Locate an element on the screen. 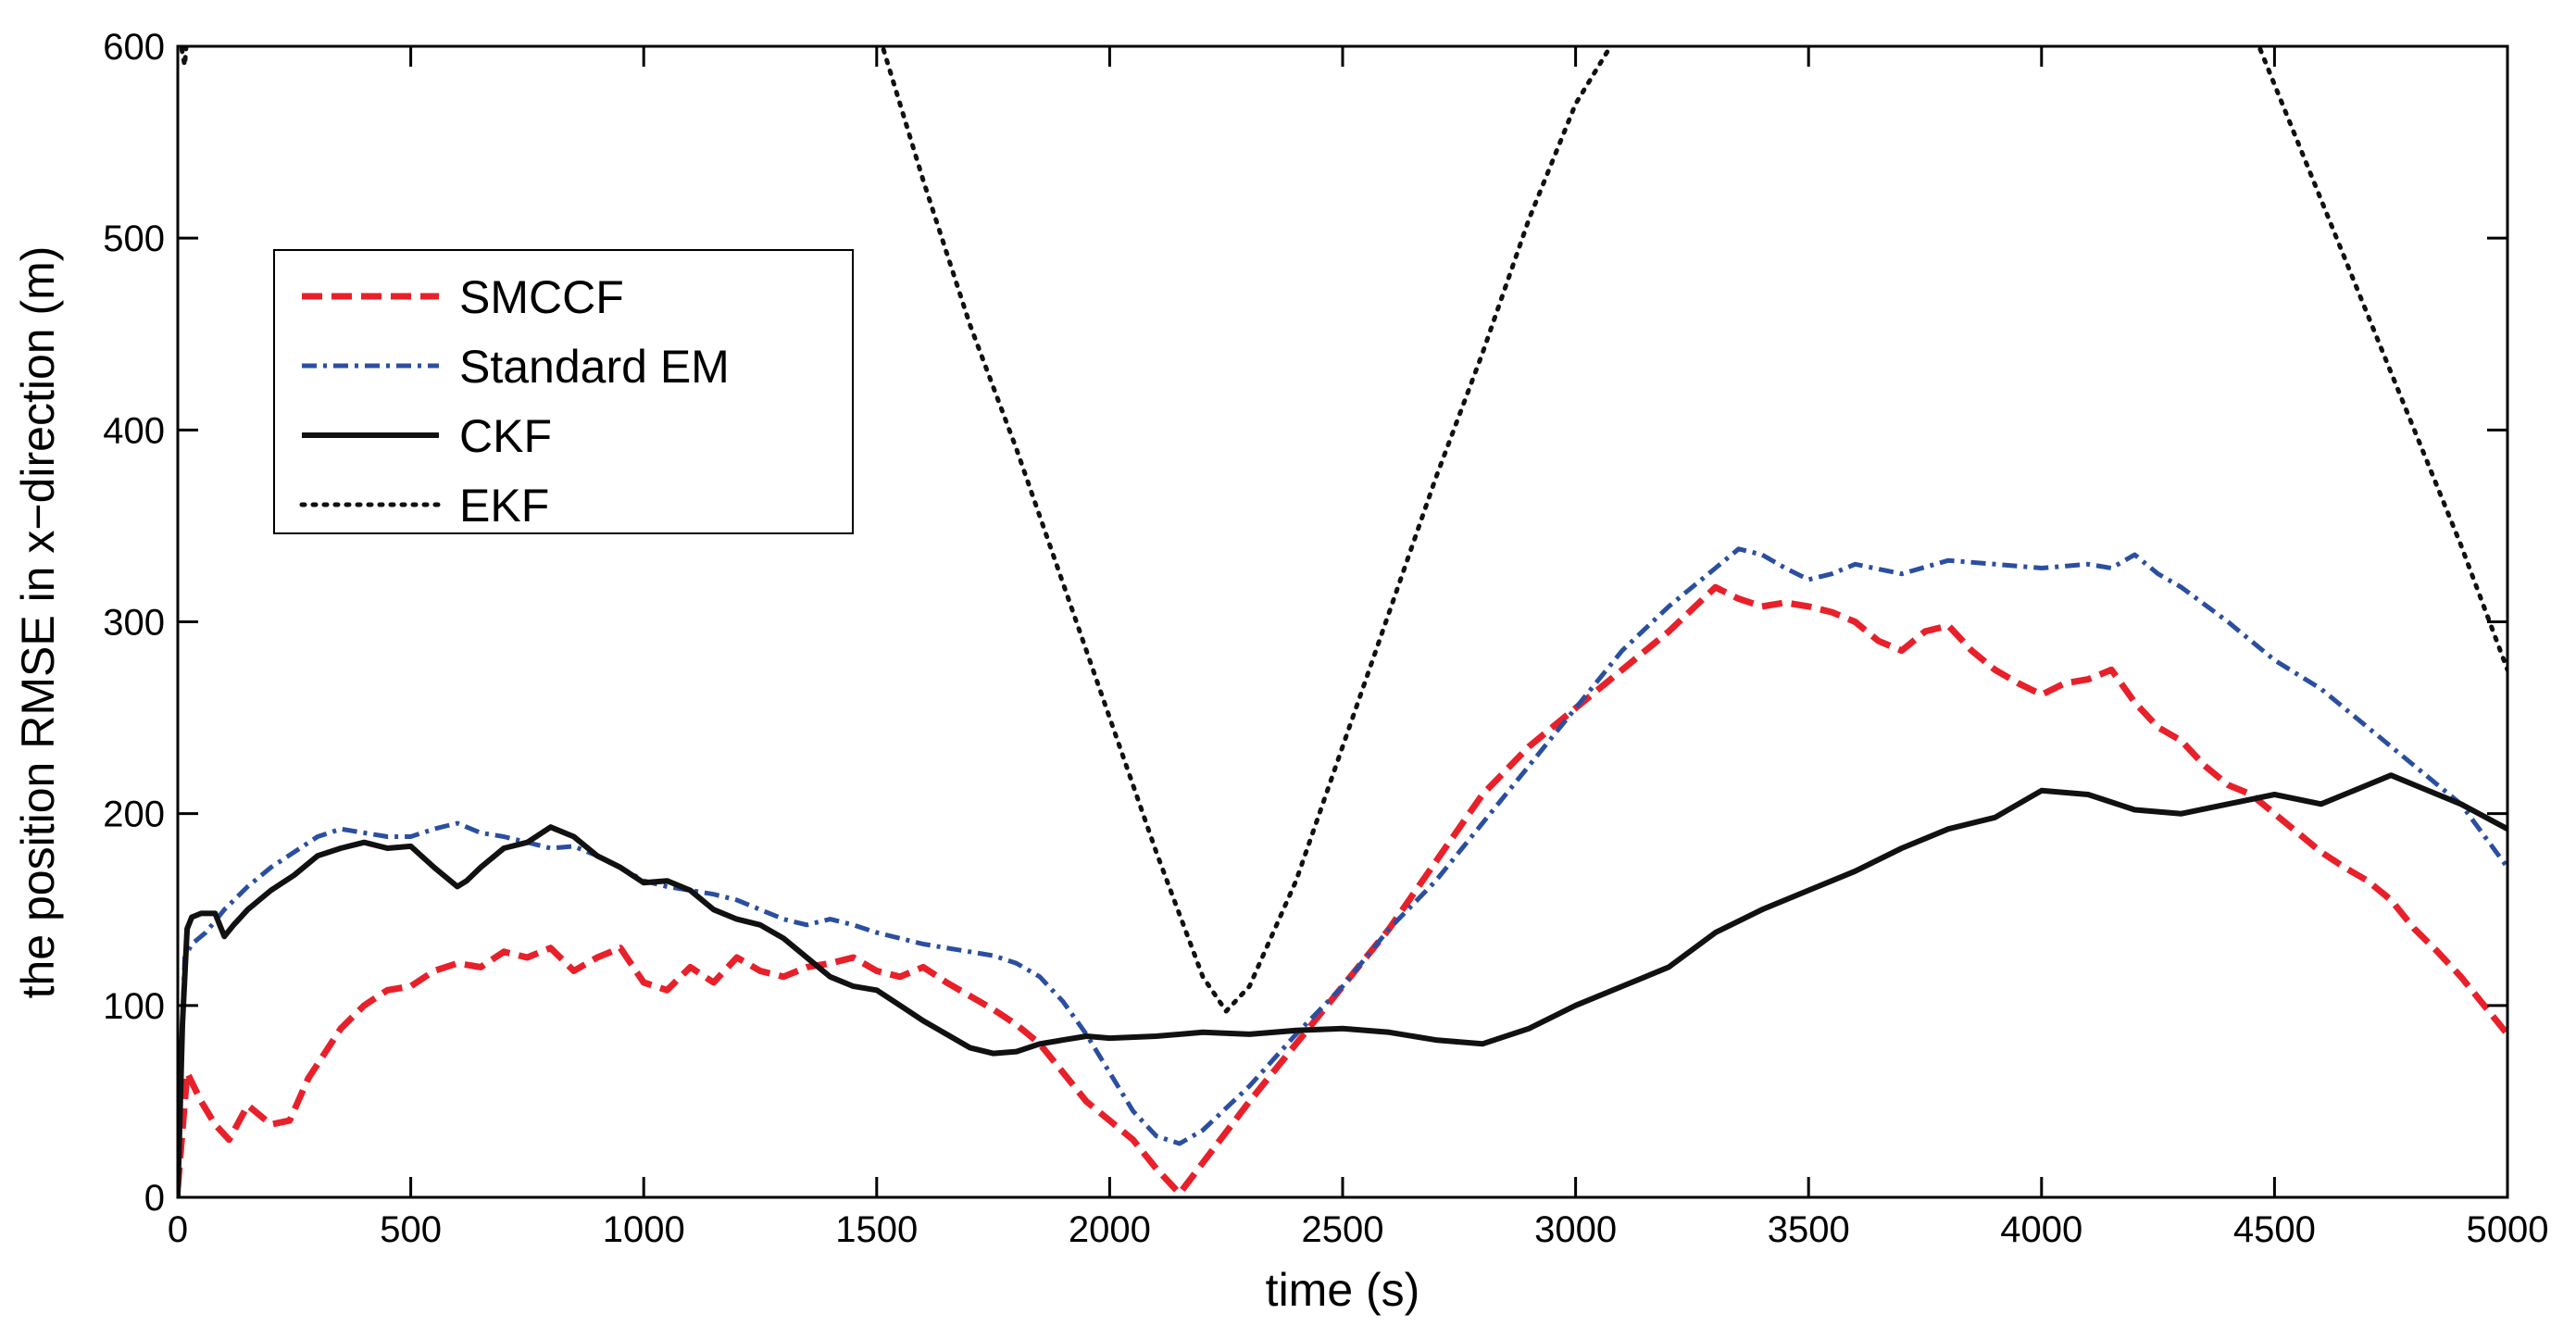  x-axis-title: time (s) is located at coordinates (1343, 1290).